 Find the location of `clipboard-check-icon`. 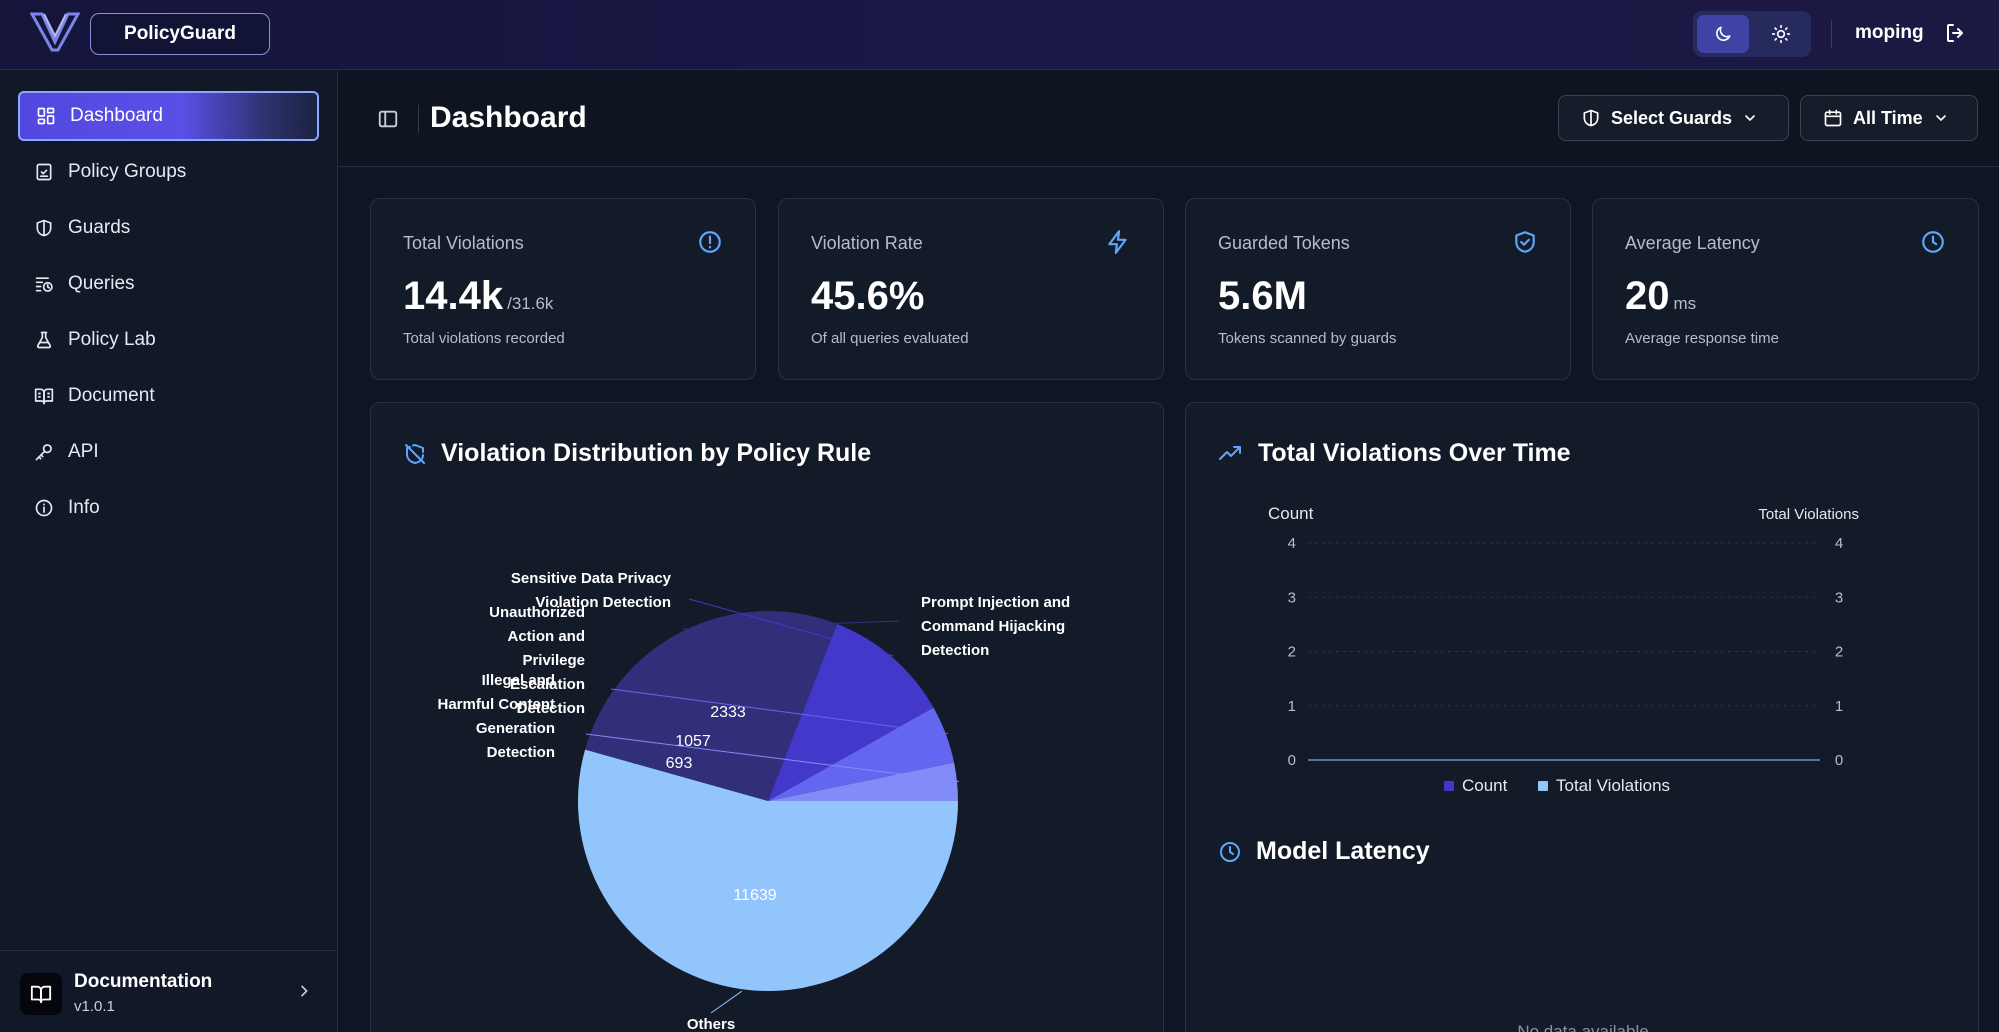

clipboard-check-icon is located at coordinates (44, 172).